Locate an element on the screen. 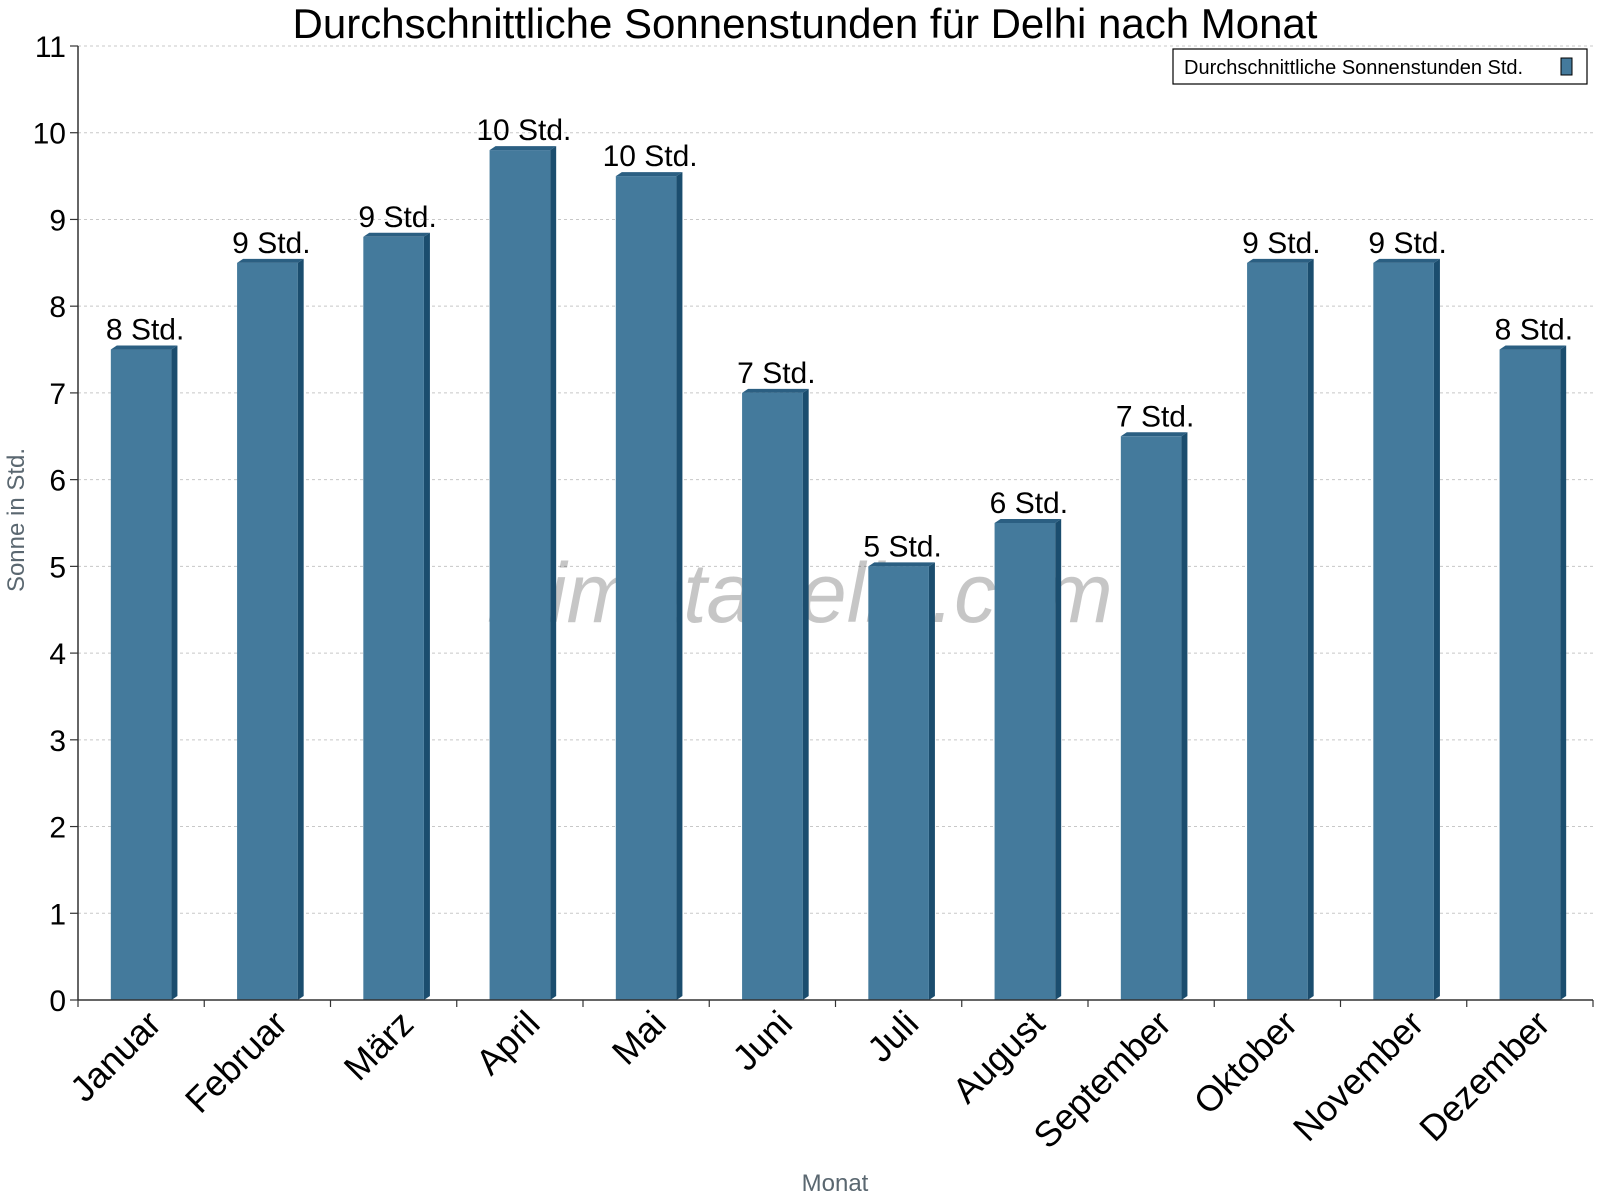  bar-september is located at coordinates (1154, 716).